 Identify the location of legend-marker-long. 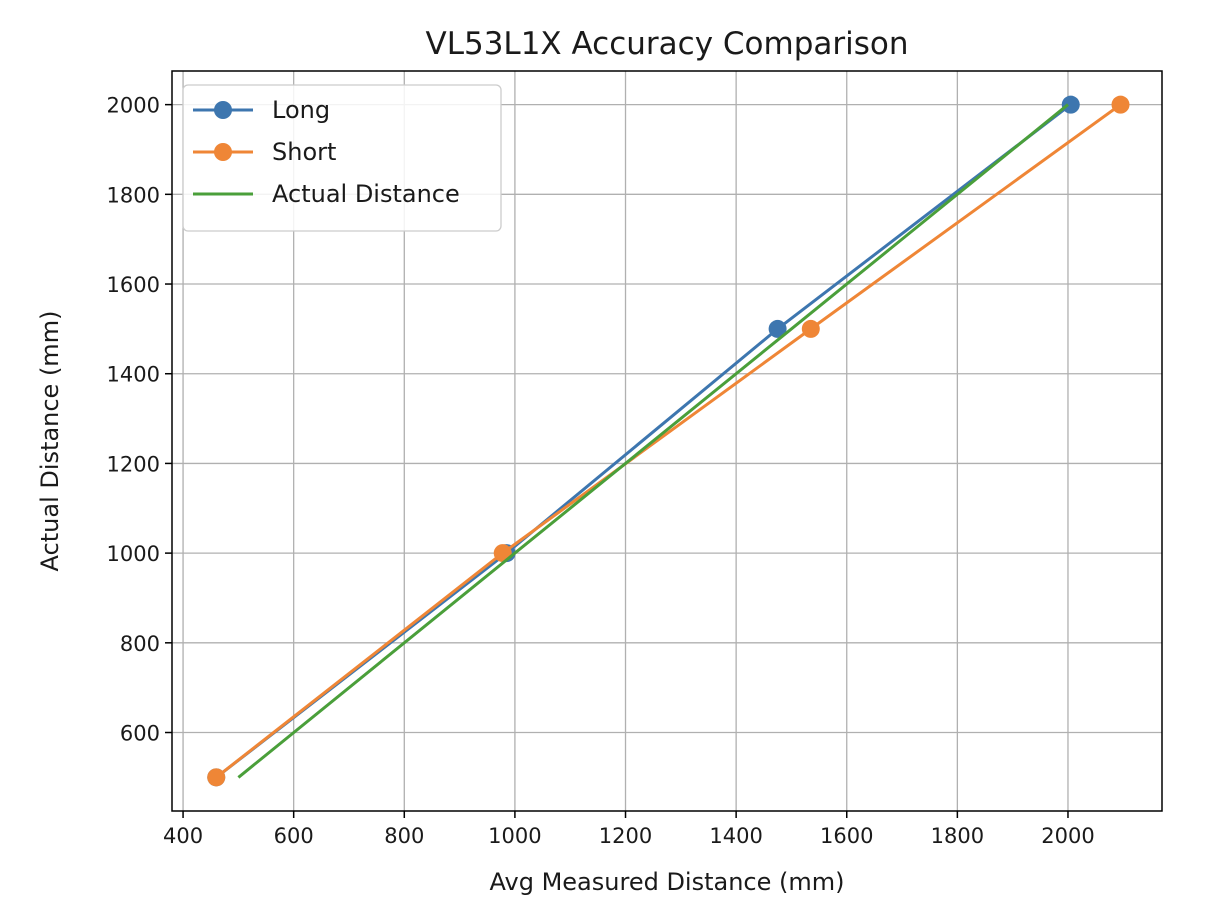
(223, 110).